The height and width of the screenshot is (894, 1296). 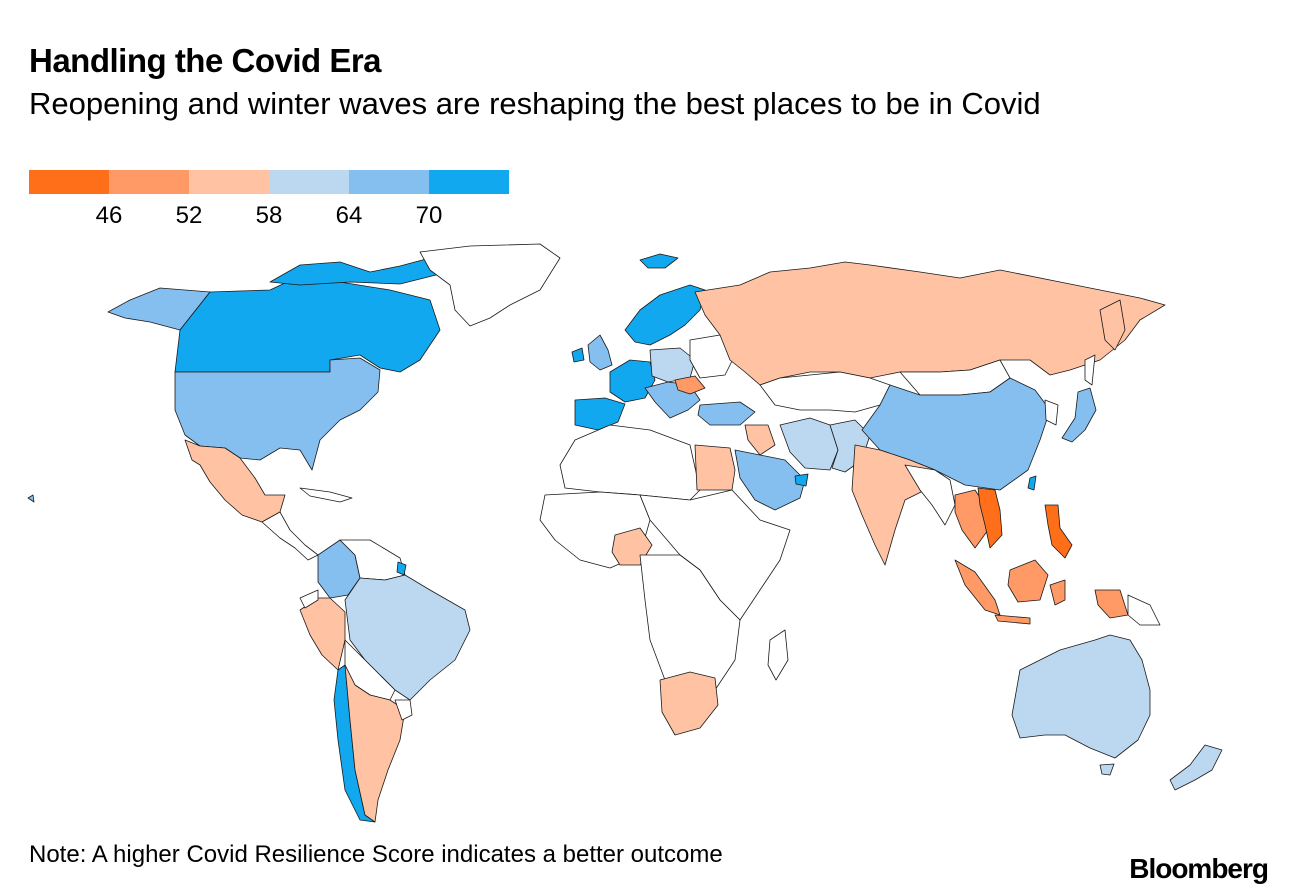 What do you see at coordinates (1058, 531) in the screenshot?
I see `region-philippines` at bounding box center [1058, 531].